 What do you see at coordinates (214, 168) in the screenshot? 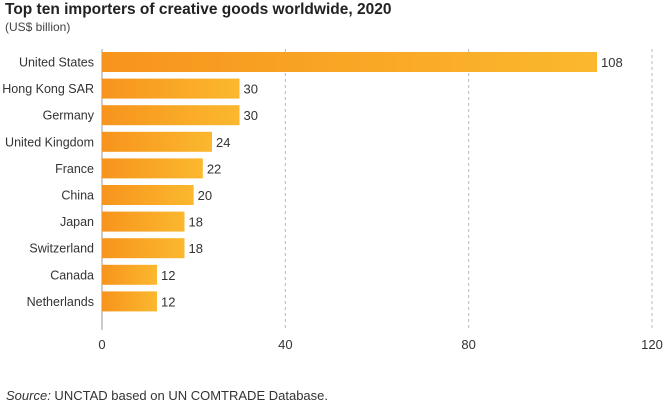
I see `value-label: 22` at bounding box center [214, 168].